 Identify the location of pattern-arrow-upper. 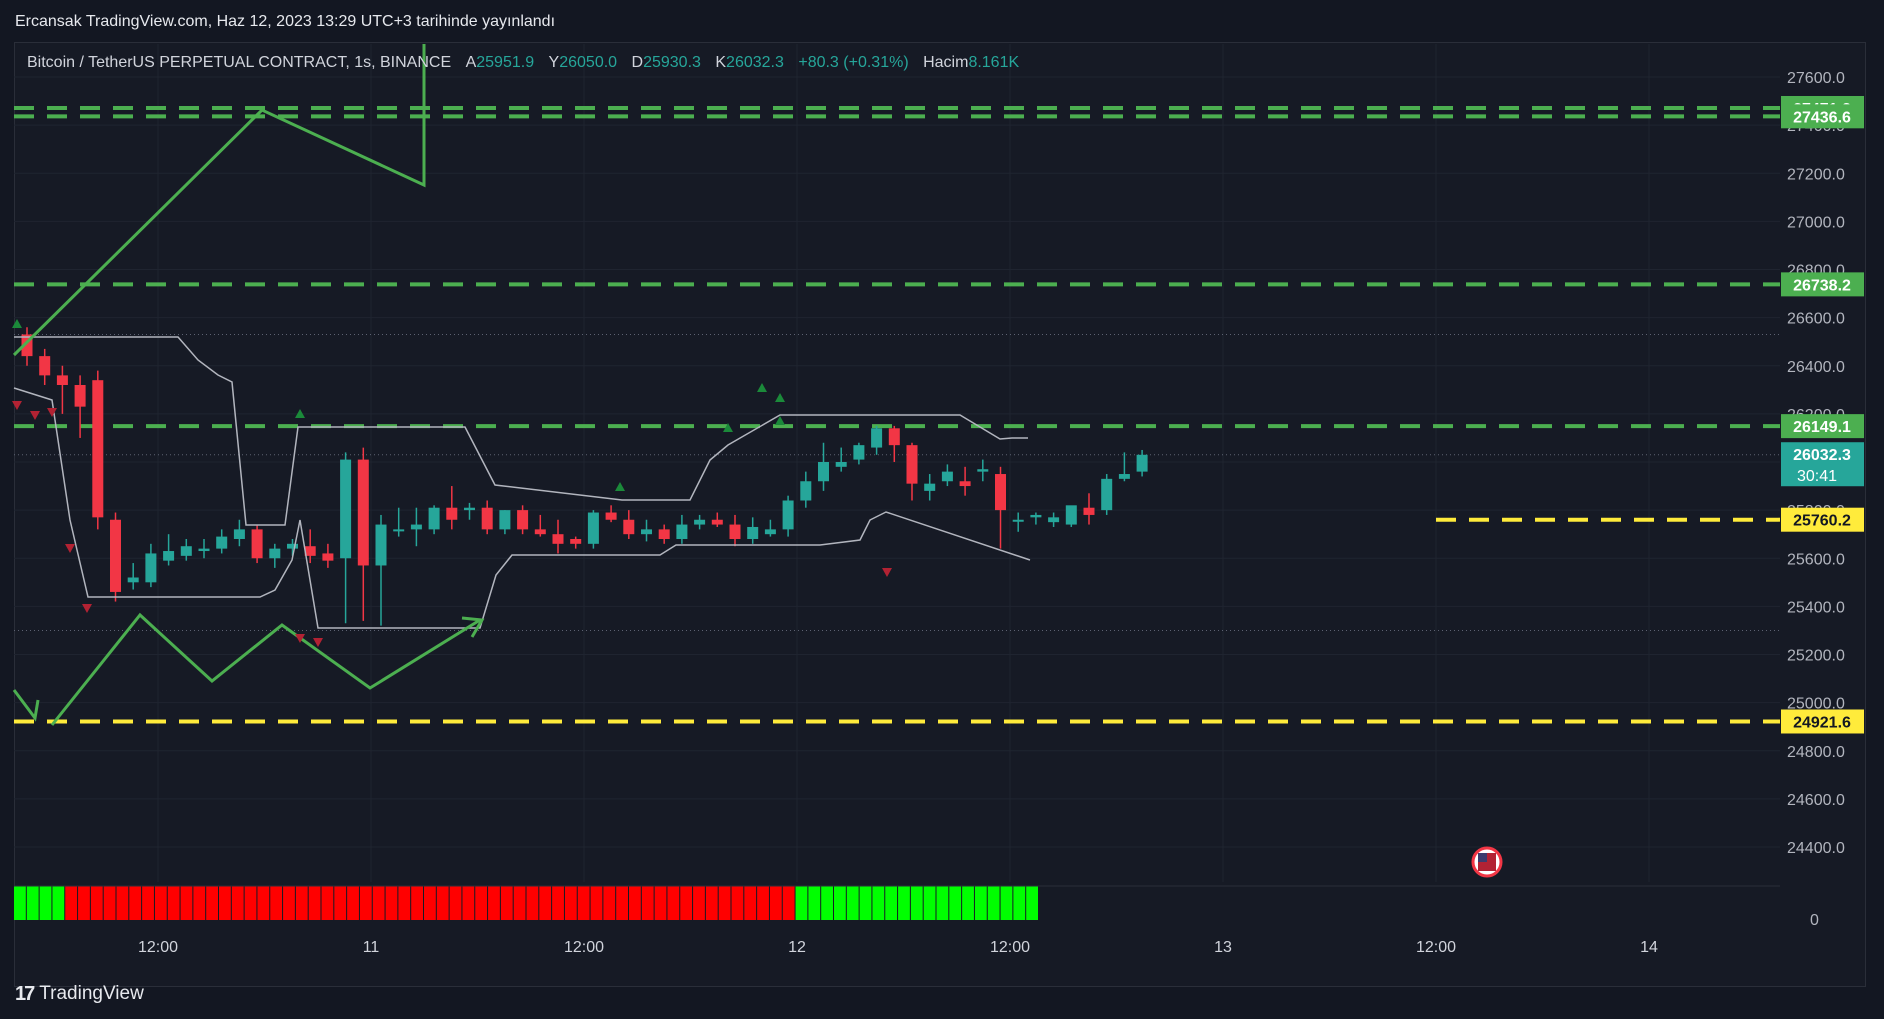
(219, 200).